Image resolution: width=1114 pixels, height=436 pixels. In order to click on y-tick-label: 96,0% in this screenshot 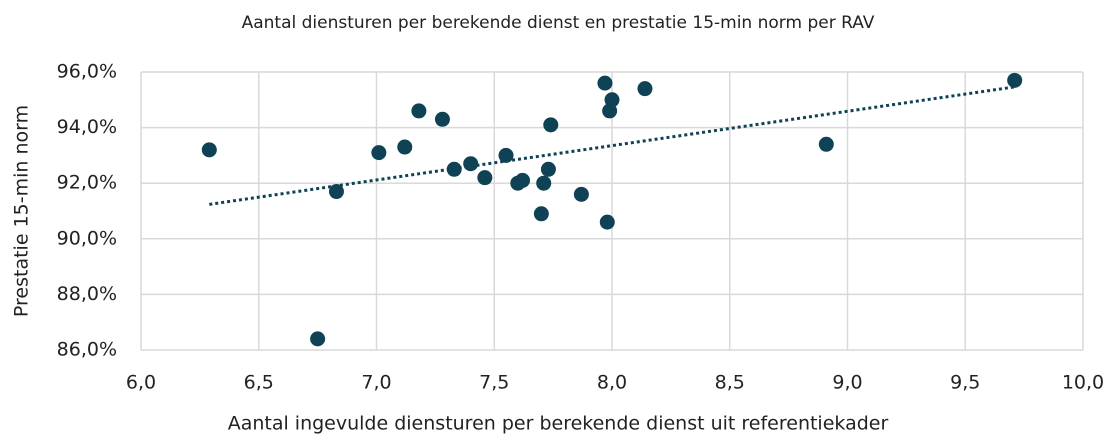, I will do `click(87, 72)`.